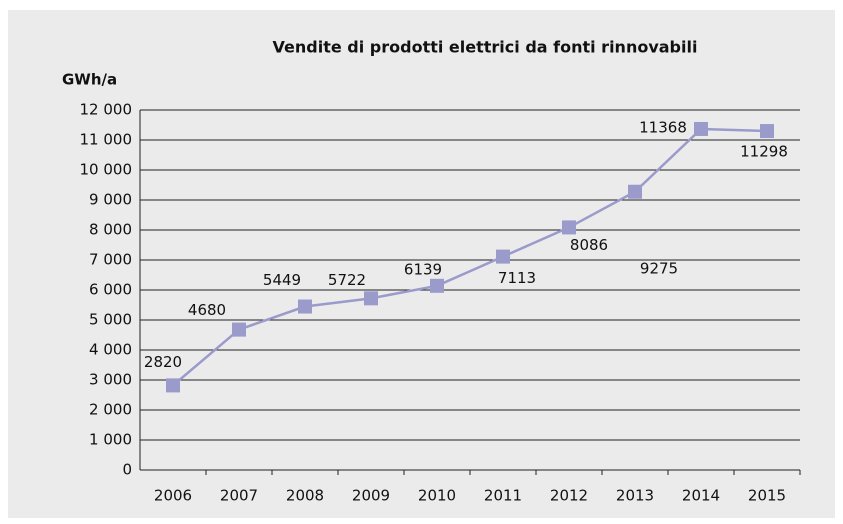 The width and height of the screenshot is (843, 524). What do you see at coordinates (371, 496) in the screenshot?
I see `x-tick-label: 2009` at bounding box center [371, 496].